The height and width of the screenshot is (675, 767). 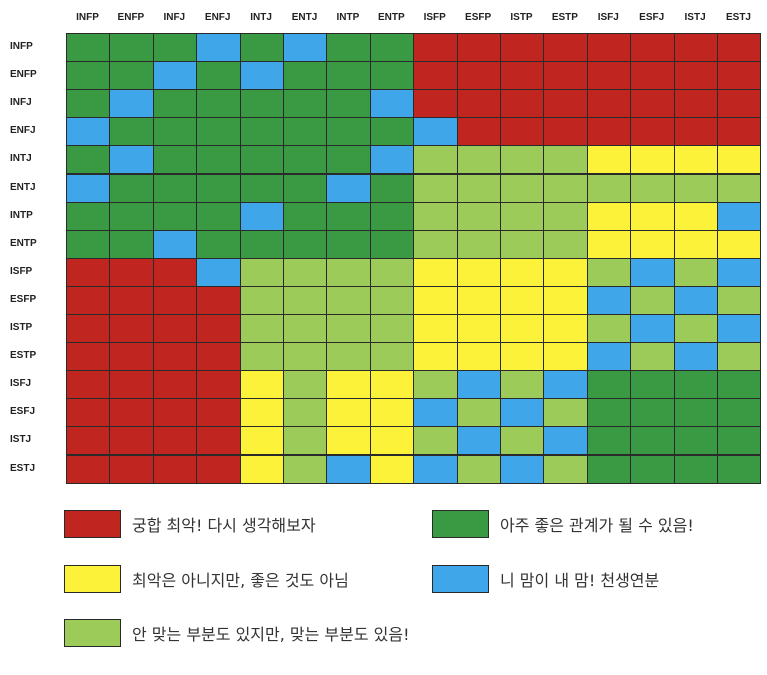 What do you see at coordinates (478, 17) in the screenshot?
I see `column-label: ESFP` at bounding box center [478, 17].